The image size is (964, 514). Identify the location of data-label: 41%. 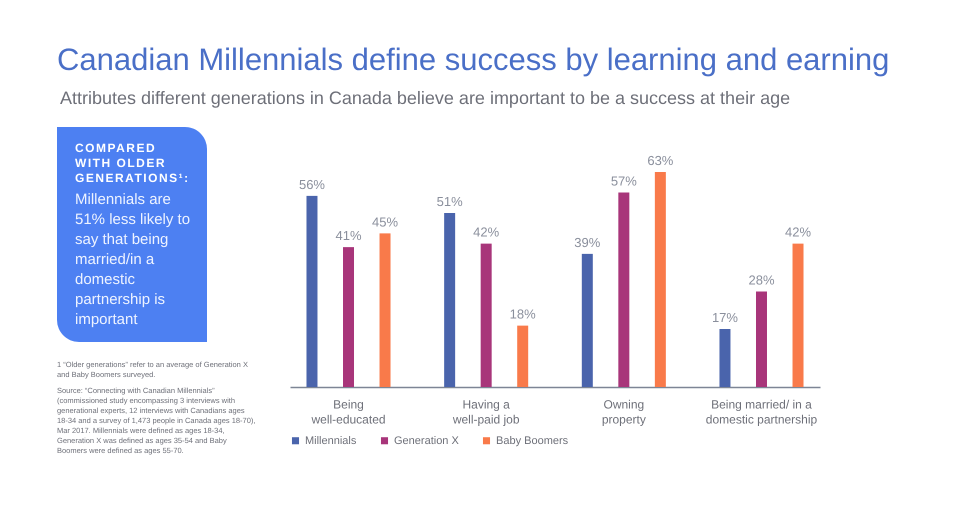
(348, 236).